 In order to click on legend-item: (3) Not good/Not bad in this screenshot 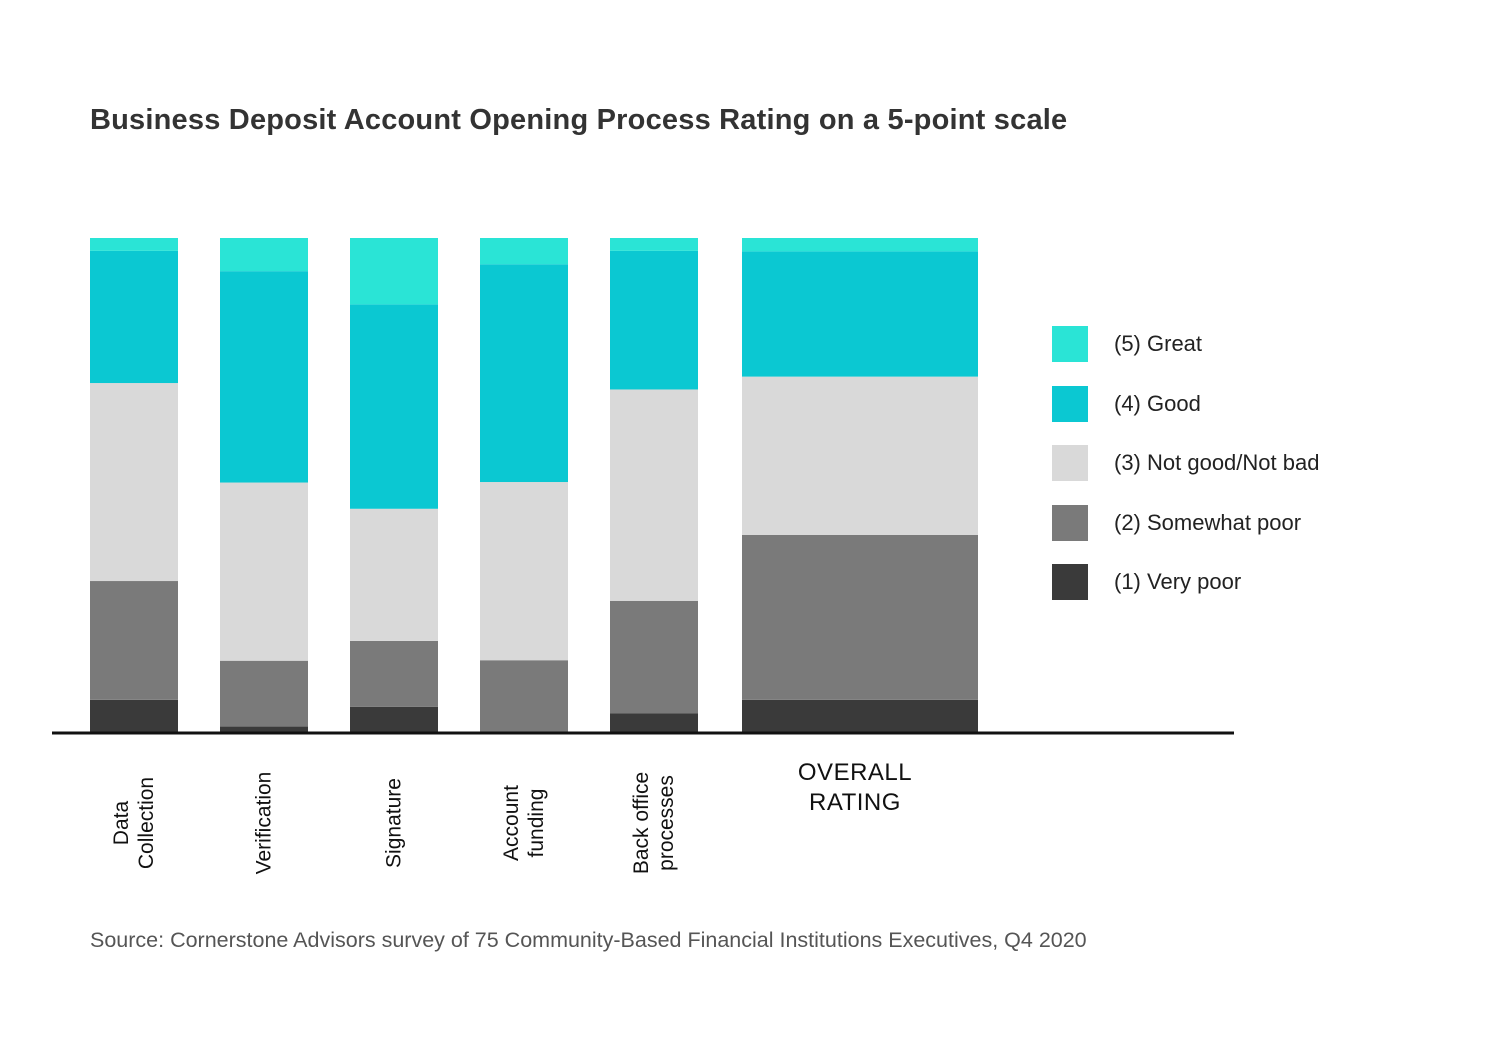, I will do `click(1252, 463)`.